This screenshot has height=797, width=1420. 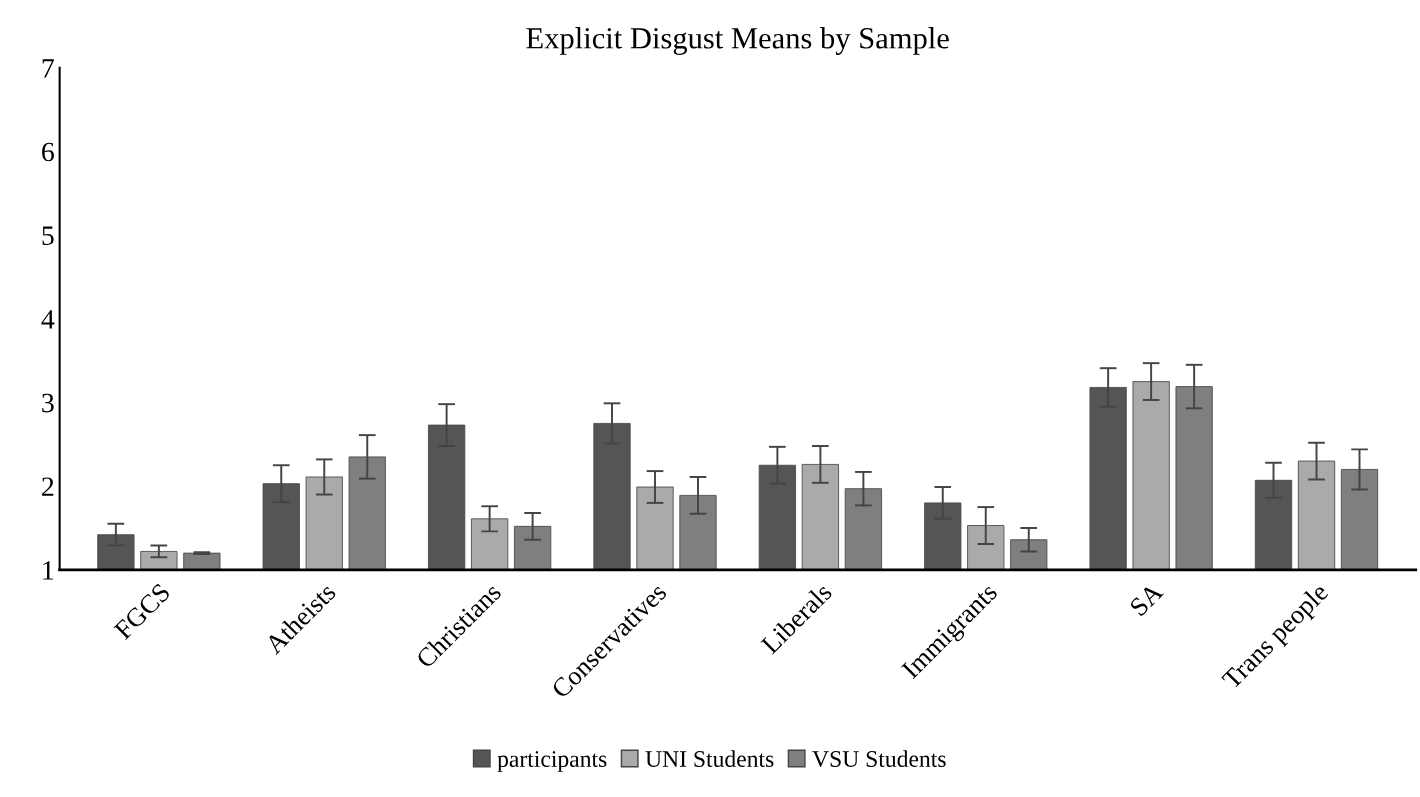 I want to click on y-tick-label: 7, so click(x=48, y=68).